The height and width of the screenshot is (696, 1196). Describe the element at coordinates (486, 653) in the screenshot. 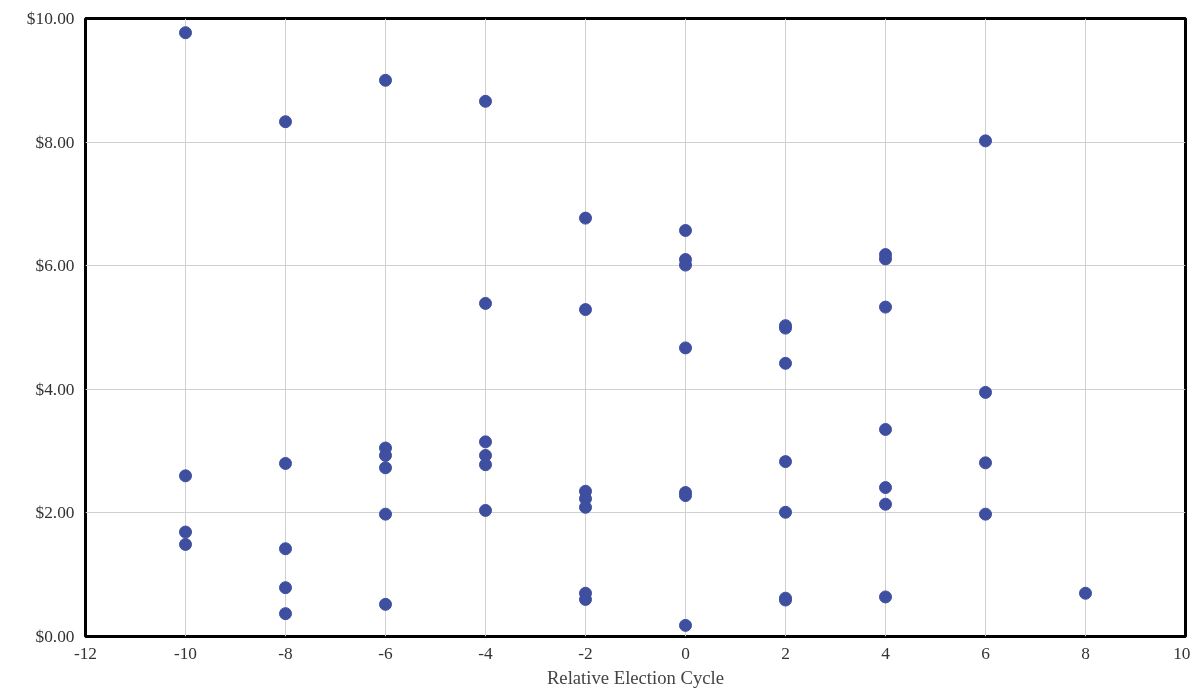

I see `x-tick-label: -4` at that location.